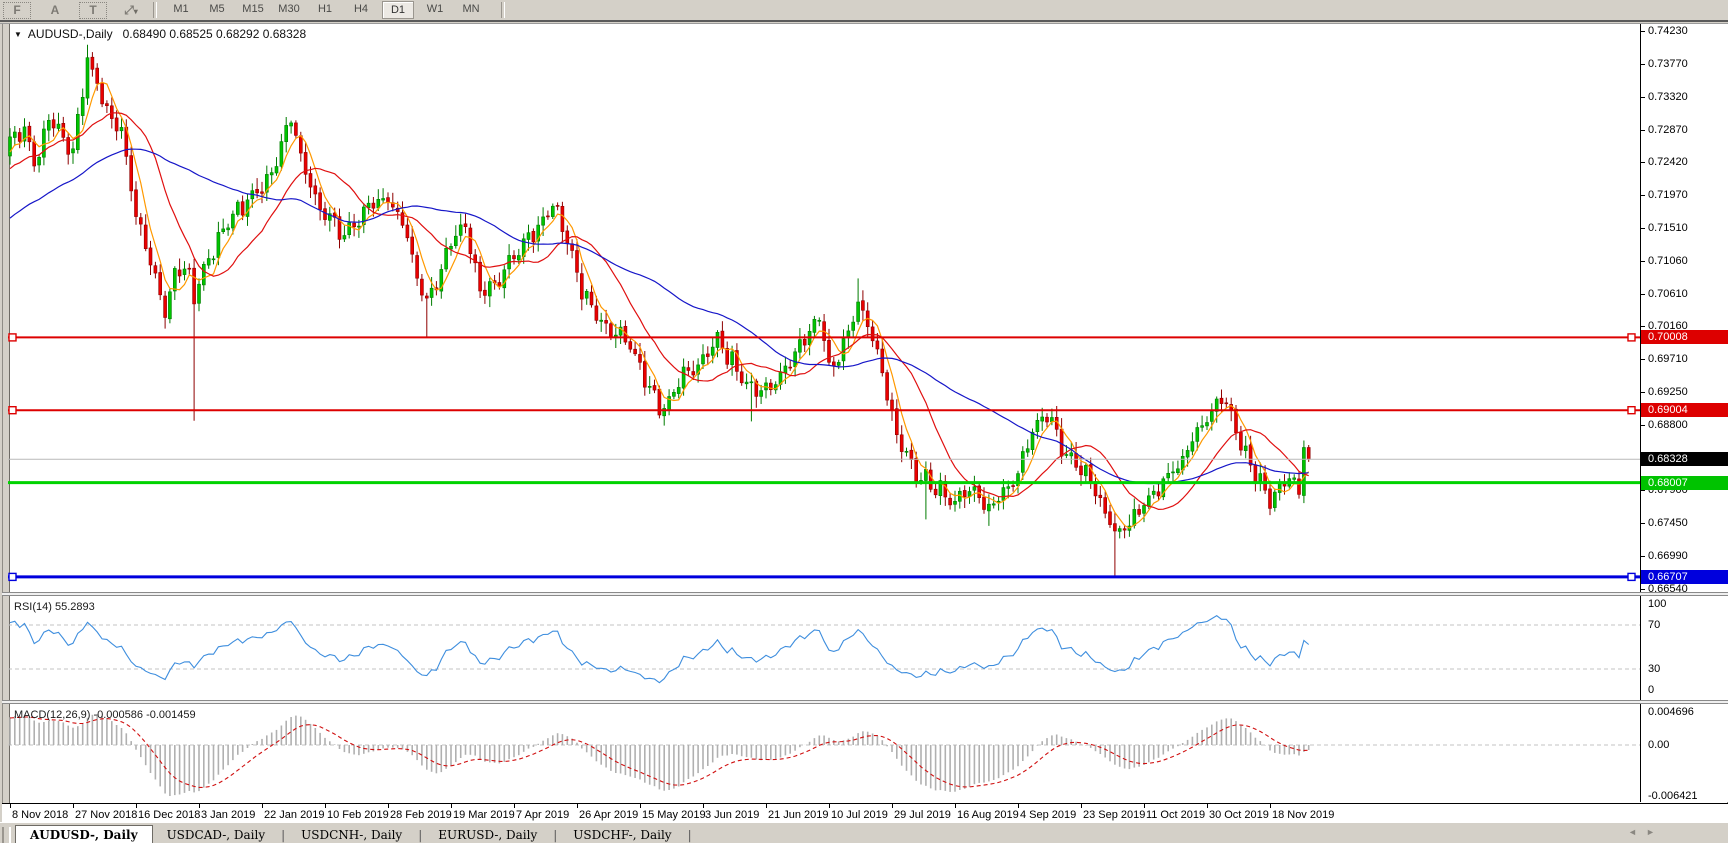  I want to click on tab-scroll-left-icon: ◄, so click(1632, 832).